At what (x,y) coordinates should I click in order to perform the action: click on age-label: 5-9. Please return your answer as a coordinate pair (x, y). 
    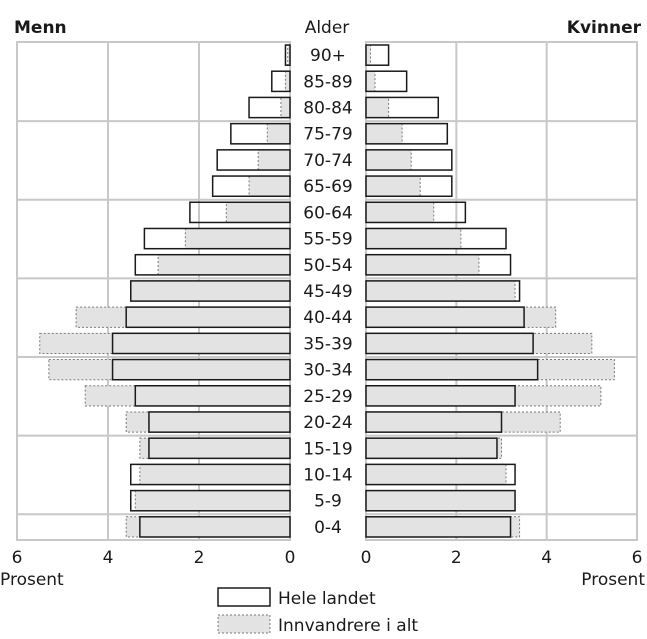
    Looking at the image, I should click on (328, 502).